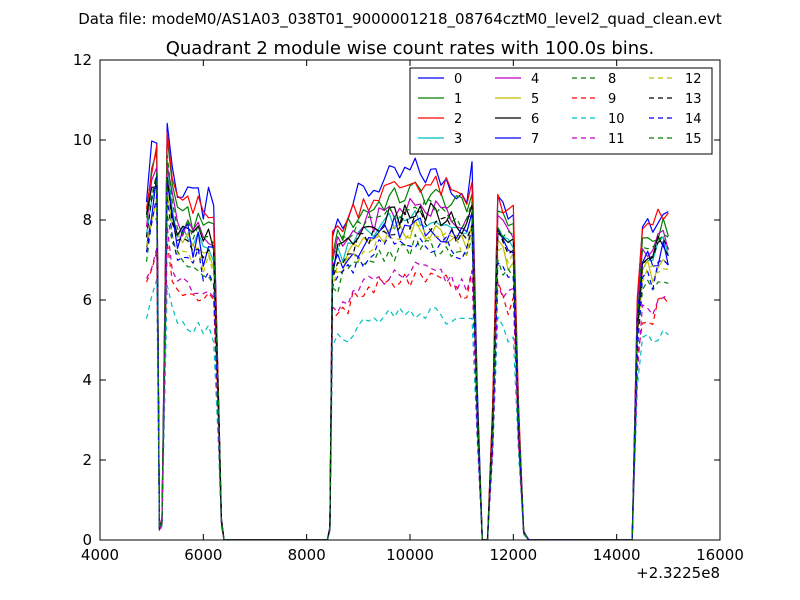  What do you see at coordinates (612, 79) in the screenshot?
I see `legend-label-8: 8` at bounding box center [612, 79].